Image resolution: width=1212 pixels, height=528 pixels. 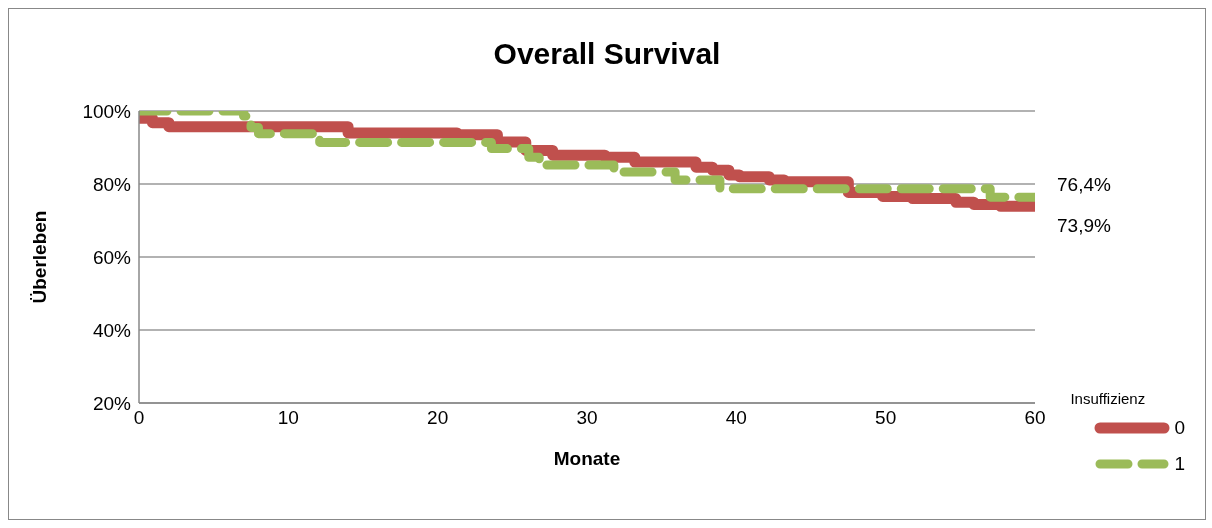 What do you see at coordinates (112, 330) in the screenshot?
I see `y-tick-label: 40%` at bounding box center [112, 330].